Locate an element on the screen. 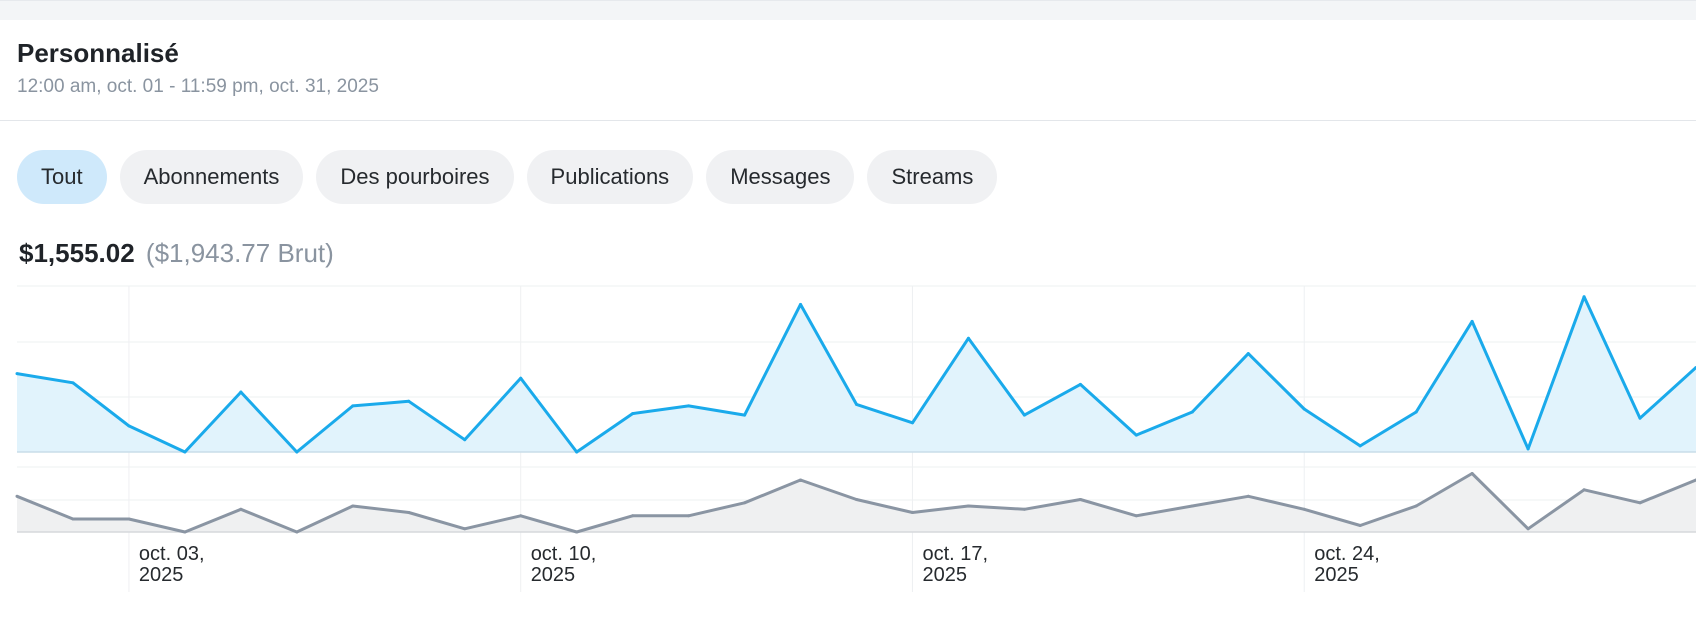 Image resolution: width=1696 pixels, height=626 pixels. tab-messages: Messages is located at coordinates (780, 177).